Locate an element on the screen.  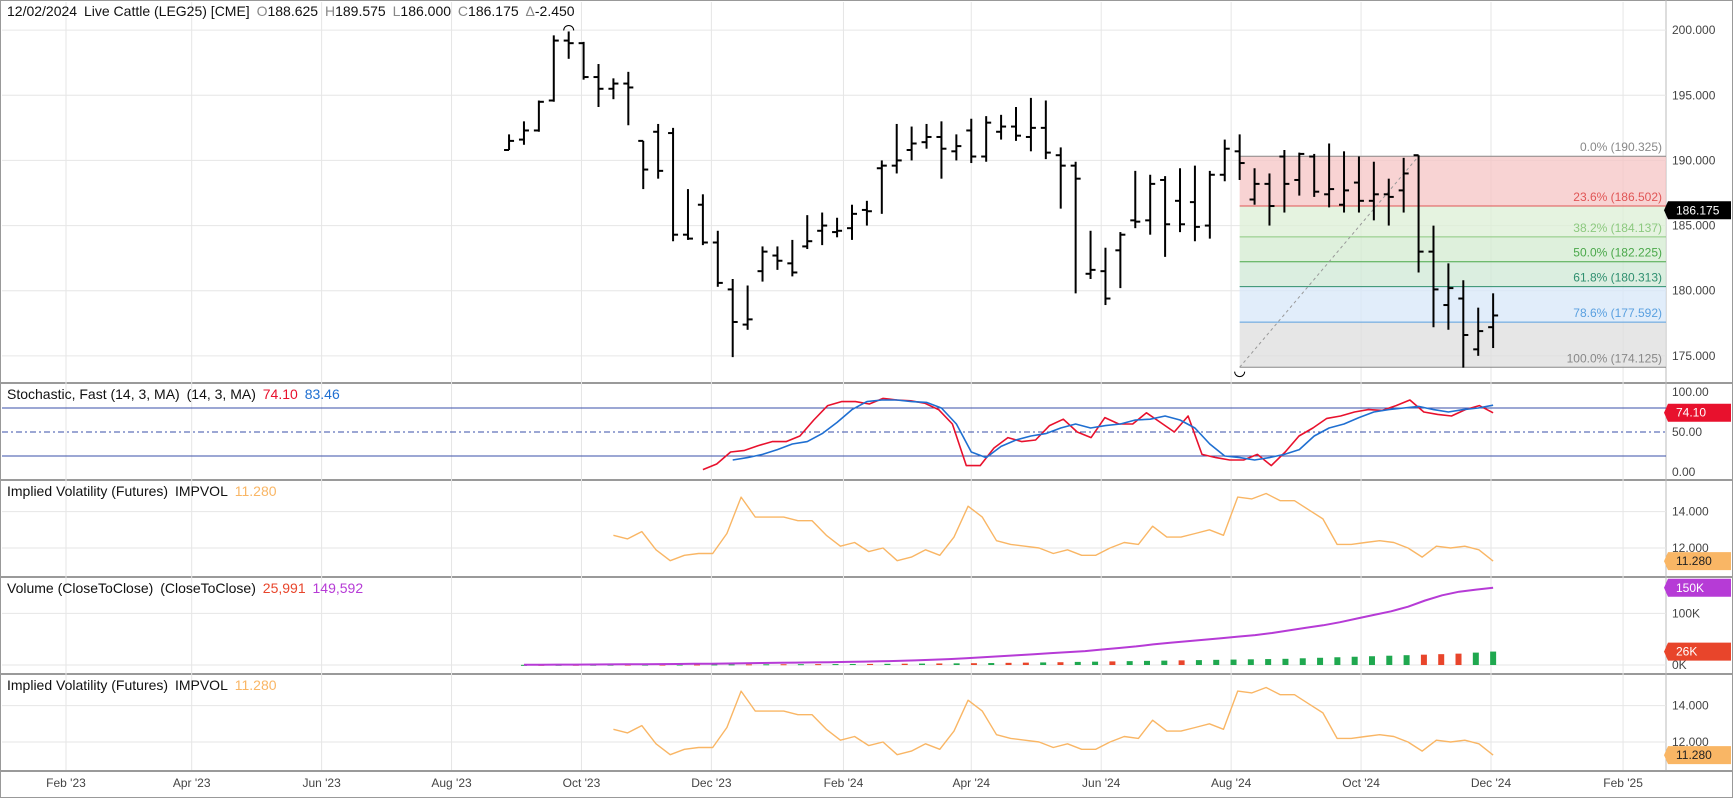
x-tick-label: Dec '23 is located at coordinates (711, 783).